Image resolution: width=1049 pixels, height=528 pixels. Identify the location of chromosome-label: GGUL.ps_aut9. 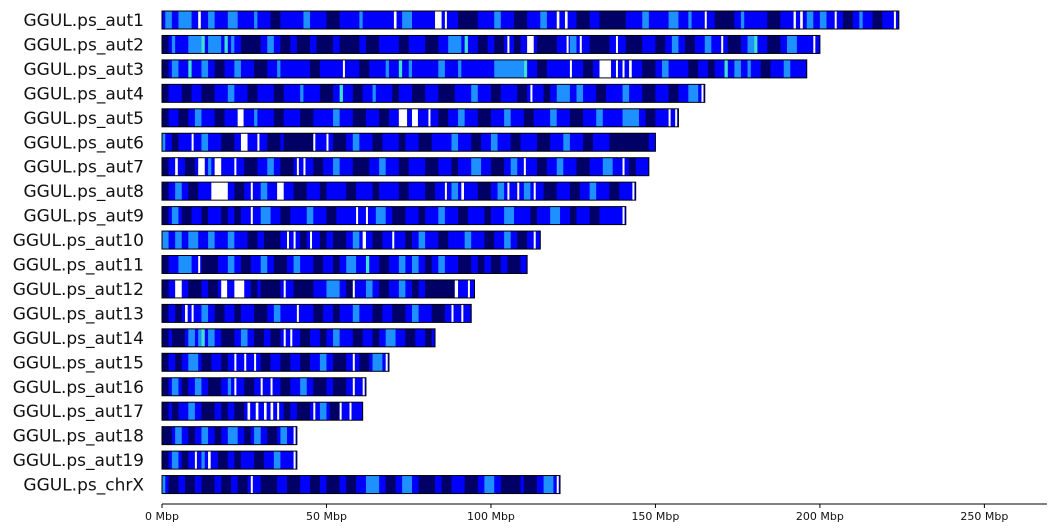
(84, 217).